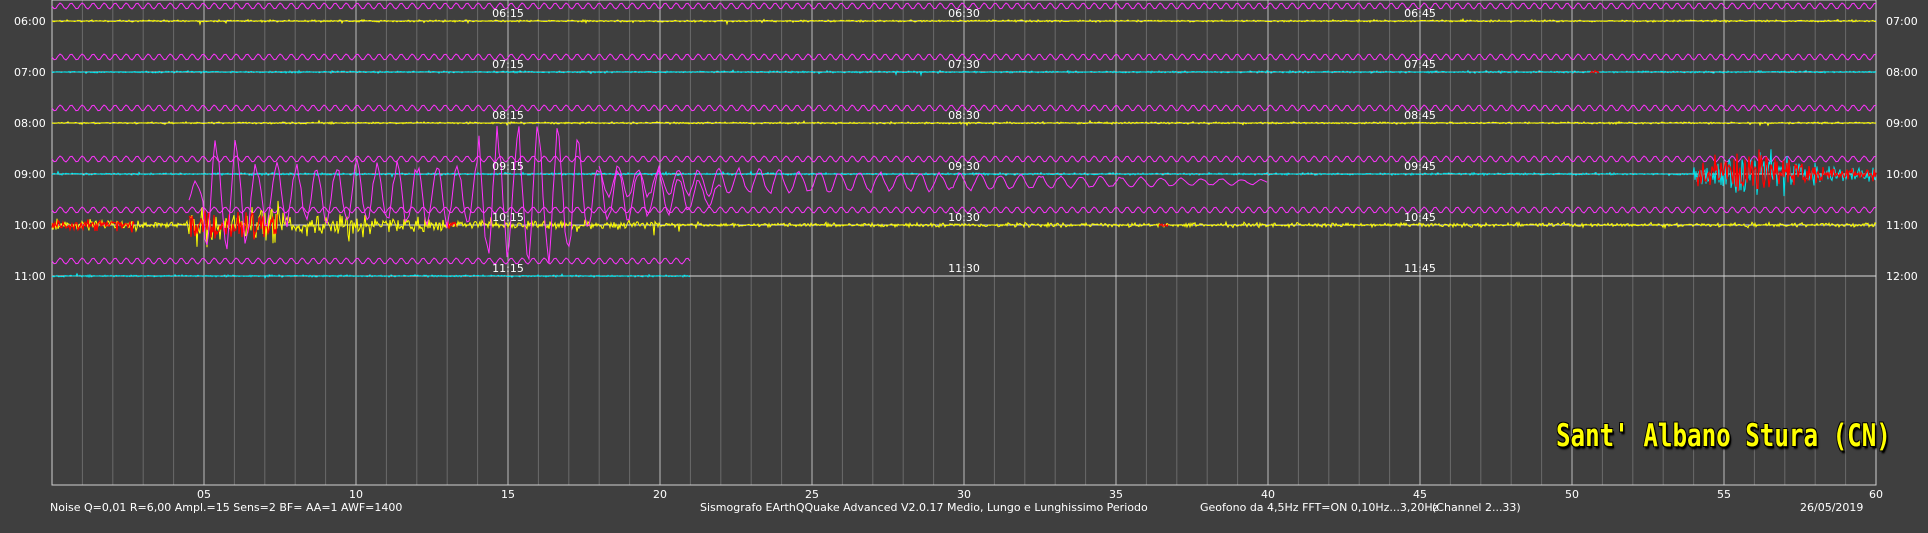  What do you see at coordinates (1723, 436) in the screenshot?
I see `station-name: Sant' Albano Stura (CN)` at bounding box center [1723, 436].